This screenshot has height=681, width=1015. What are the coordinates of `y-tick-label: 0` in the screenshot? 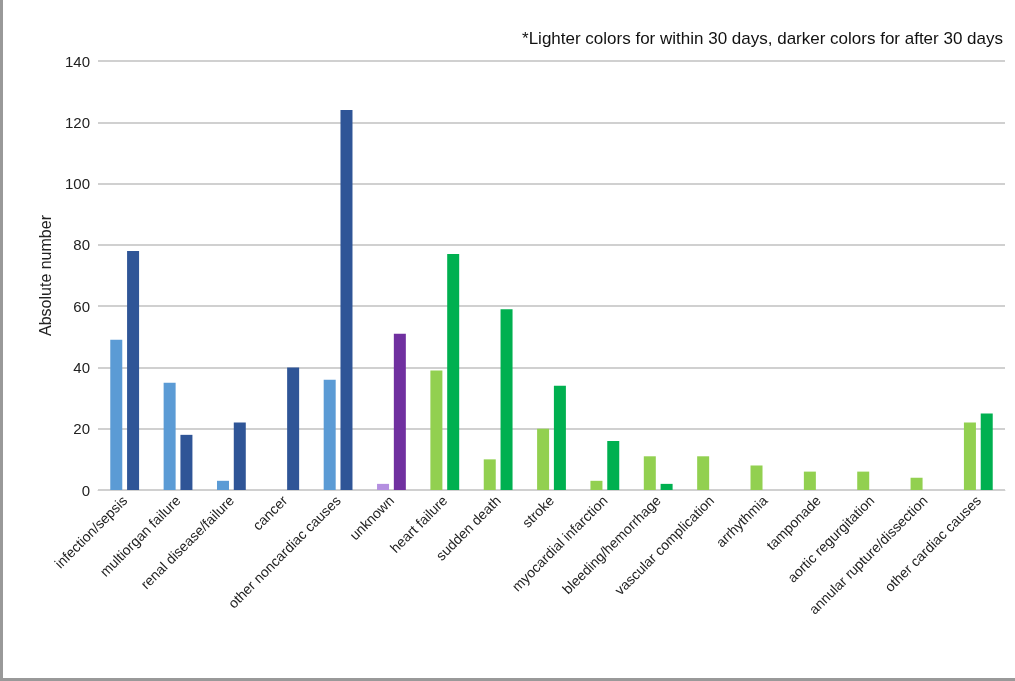 It's located at (85, 490).